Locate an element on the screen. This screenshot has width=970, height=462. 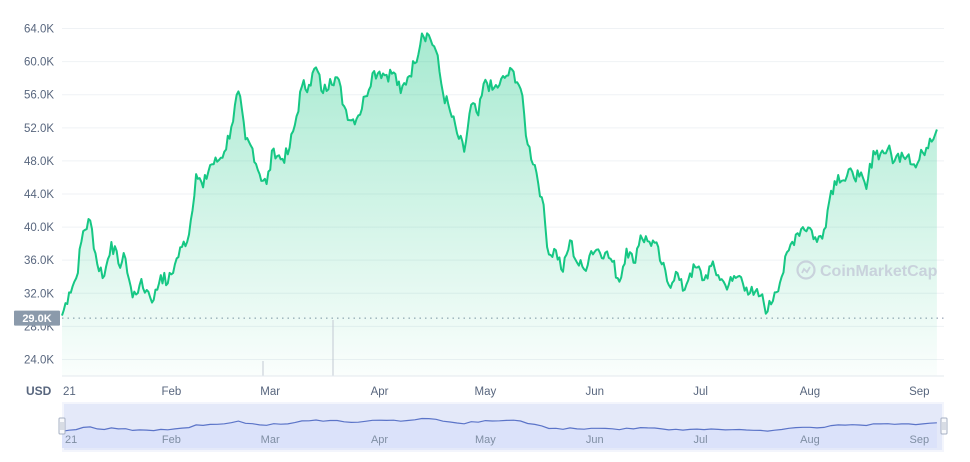
navigator-tick-label: Aug is located at coordinates (810, 440).